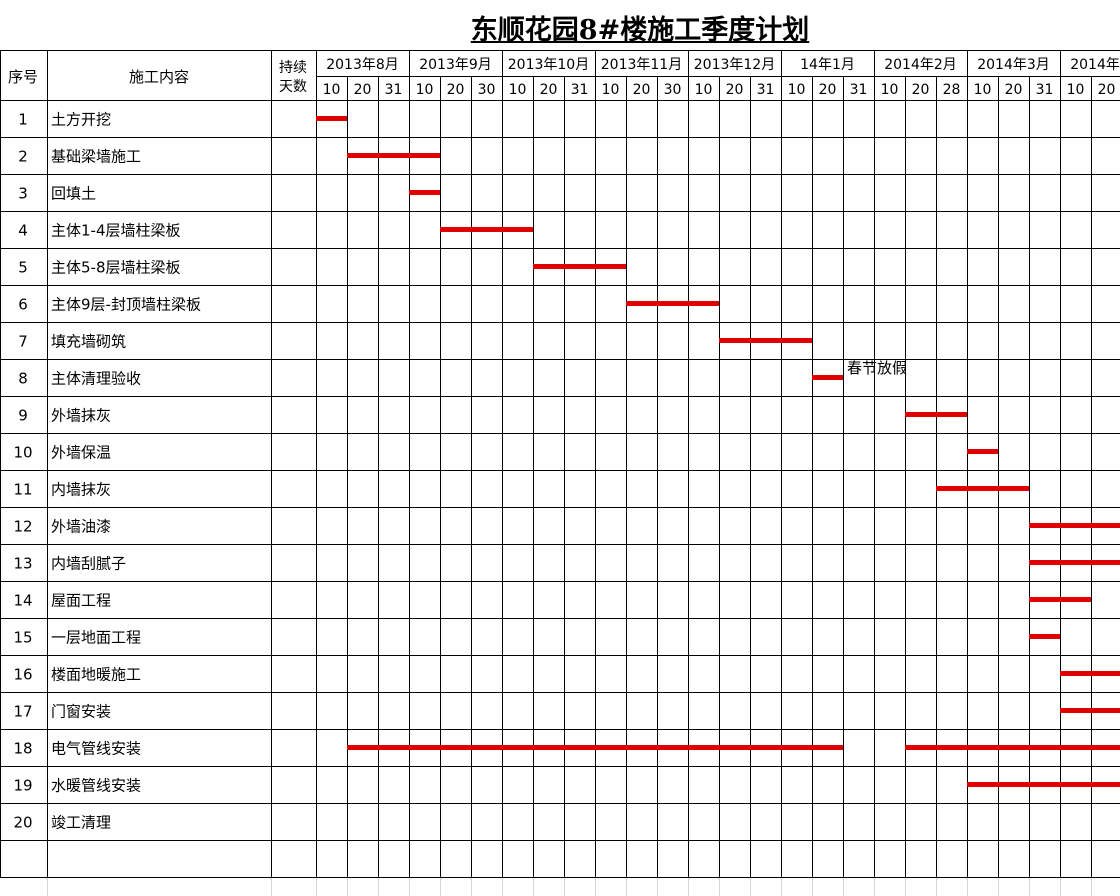 Image resolution: width=1120 pixels, height=896 pixels. Describe the element at coordinates (126, 305) in the screenshot. I see `task-name: 主体9层-封顶墙柱梁板` at that location.